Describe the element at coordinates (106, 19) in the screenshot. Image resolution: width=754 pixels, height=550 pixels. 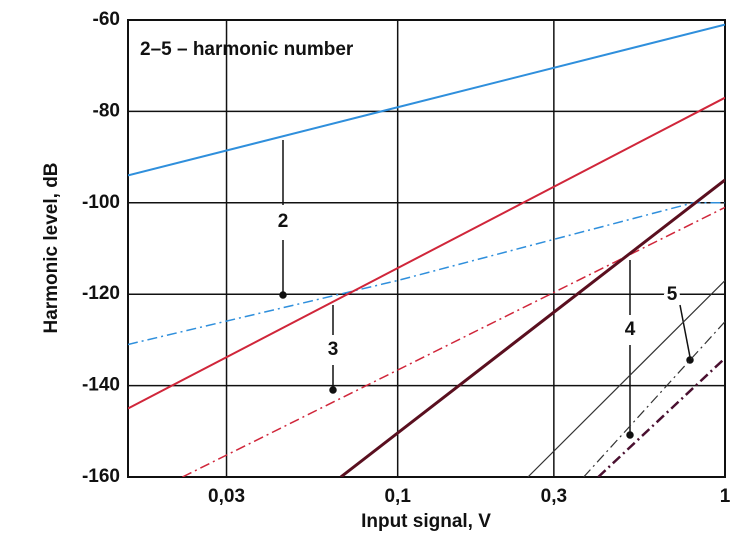
I see `y-tick-label: -60` at that location.